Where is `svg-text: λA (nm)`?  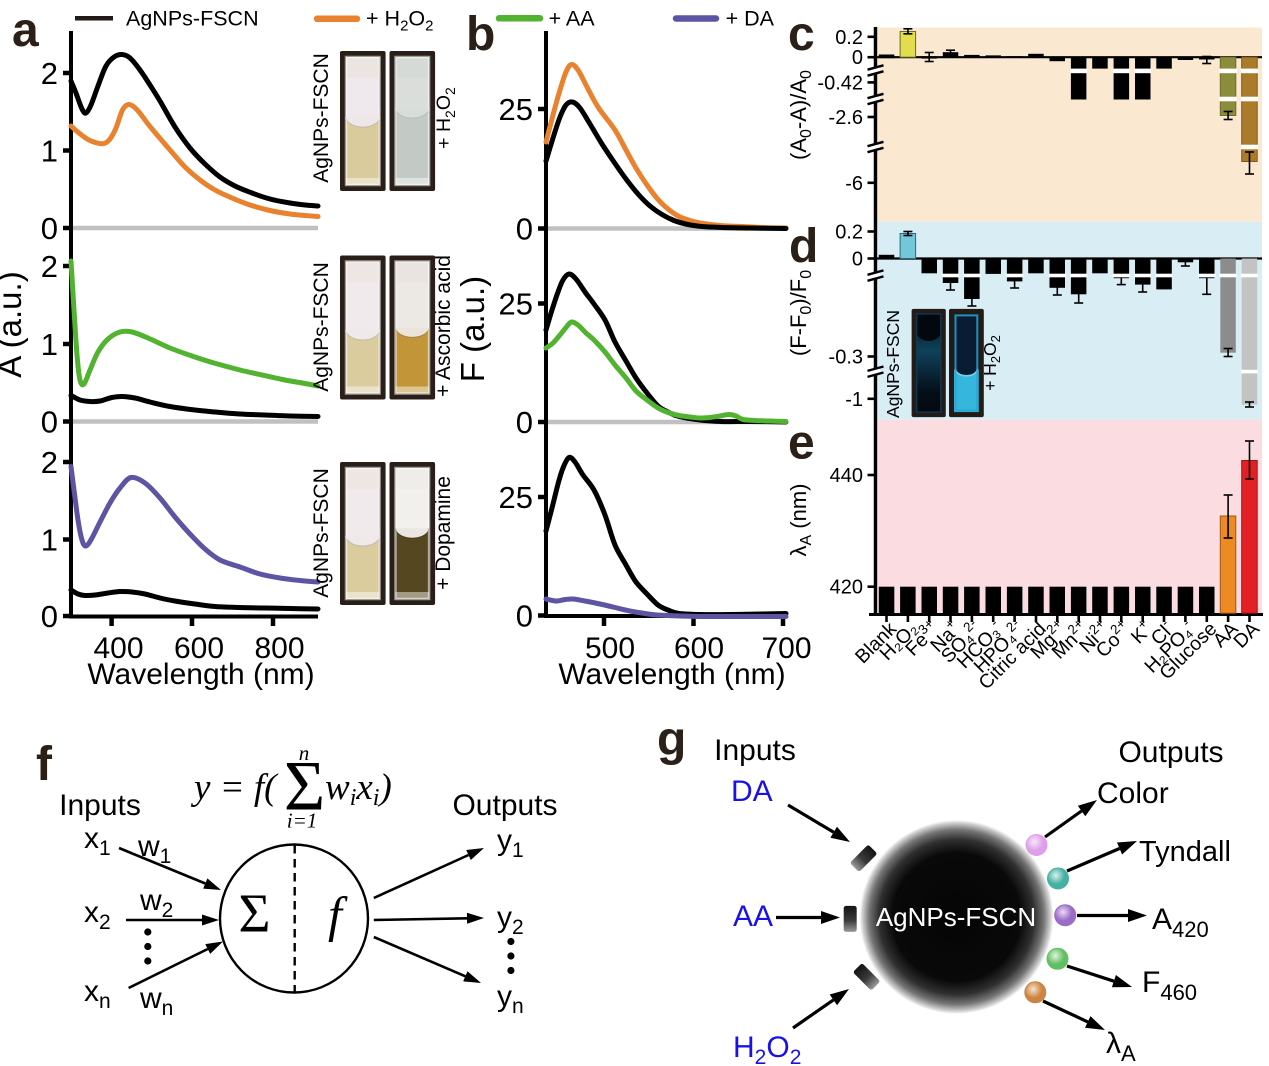 svg-text: λA (nm) is located at coordinates (800, 520).